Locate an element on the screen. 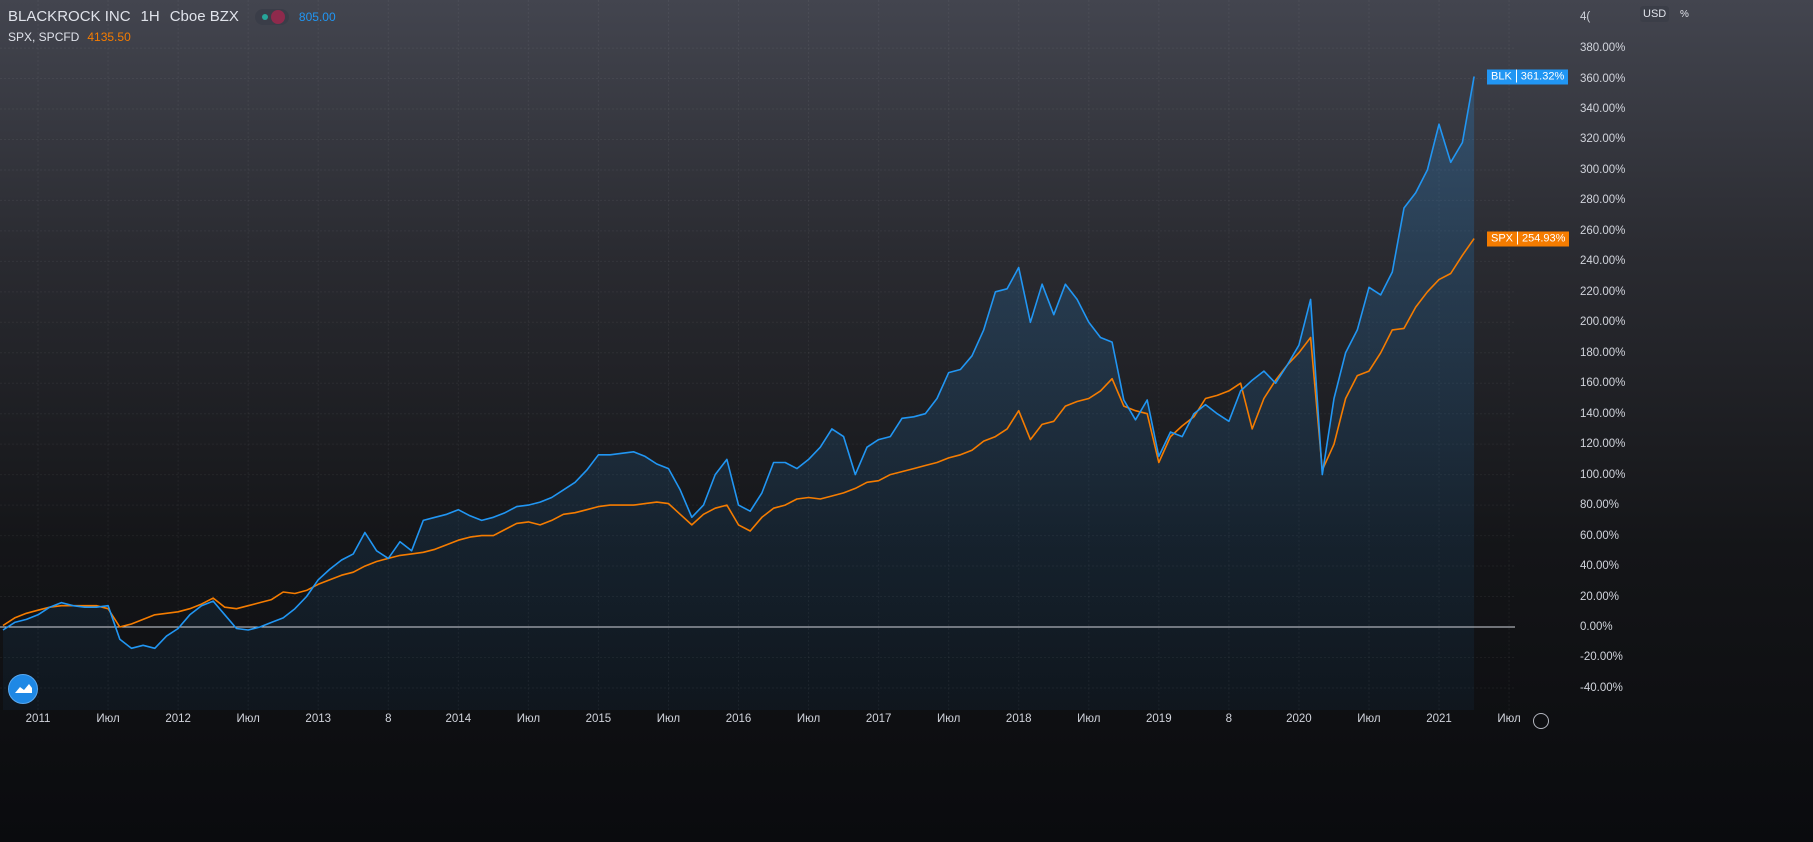 This screenshot has width=1813, height=842. y-tick-label: 20.00% is located at coordinates (1600, 596).